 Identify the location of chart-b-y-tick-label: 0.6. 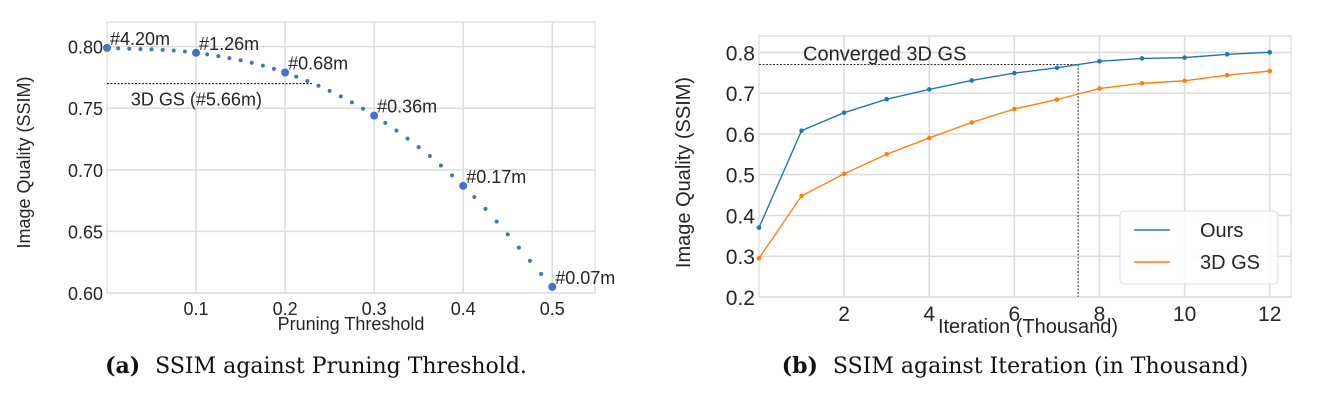
(740, 135).